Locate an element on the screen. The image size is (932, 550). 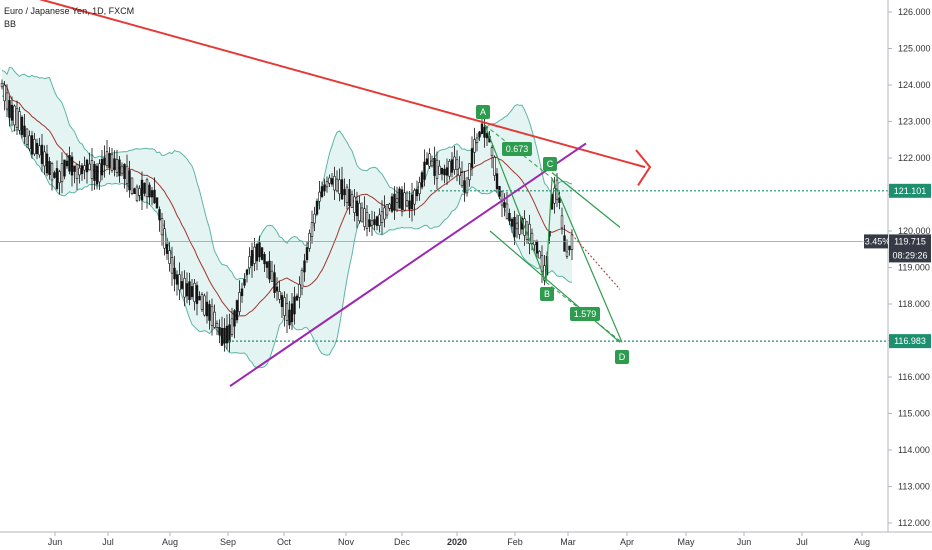
pattern-point-c: C is located at coordinates (550, 164).